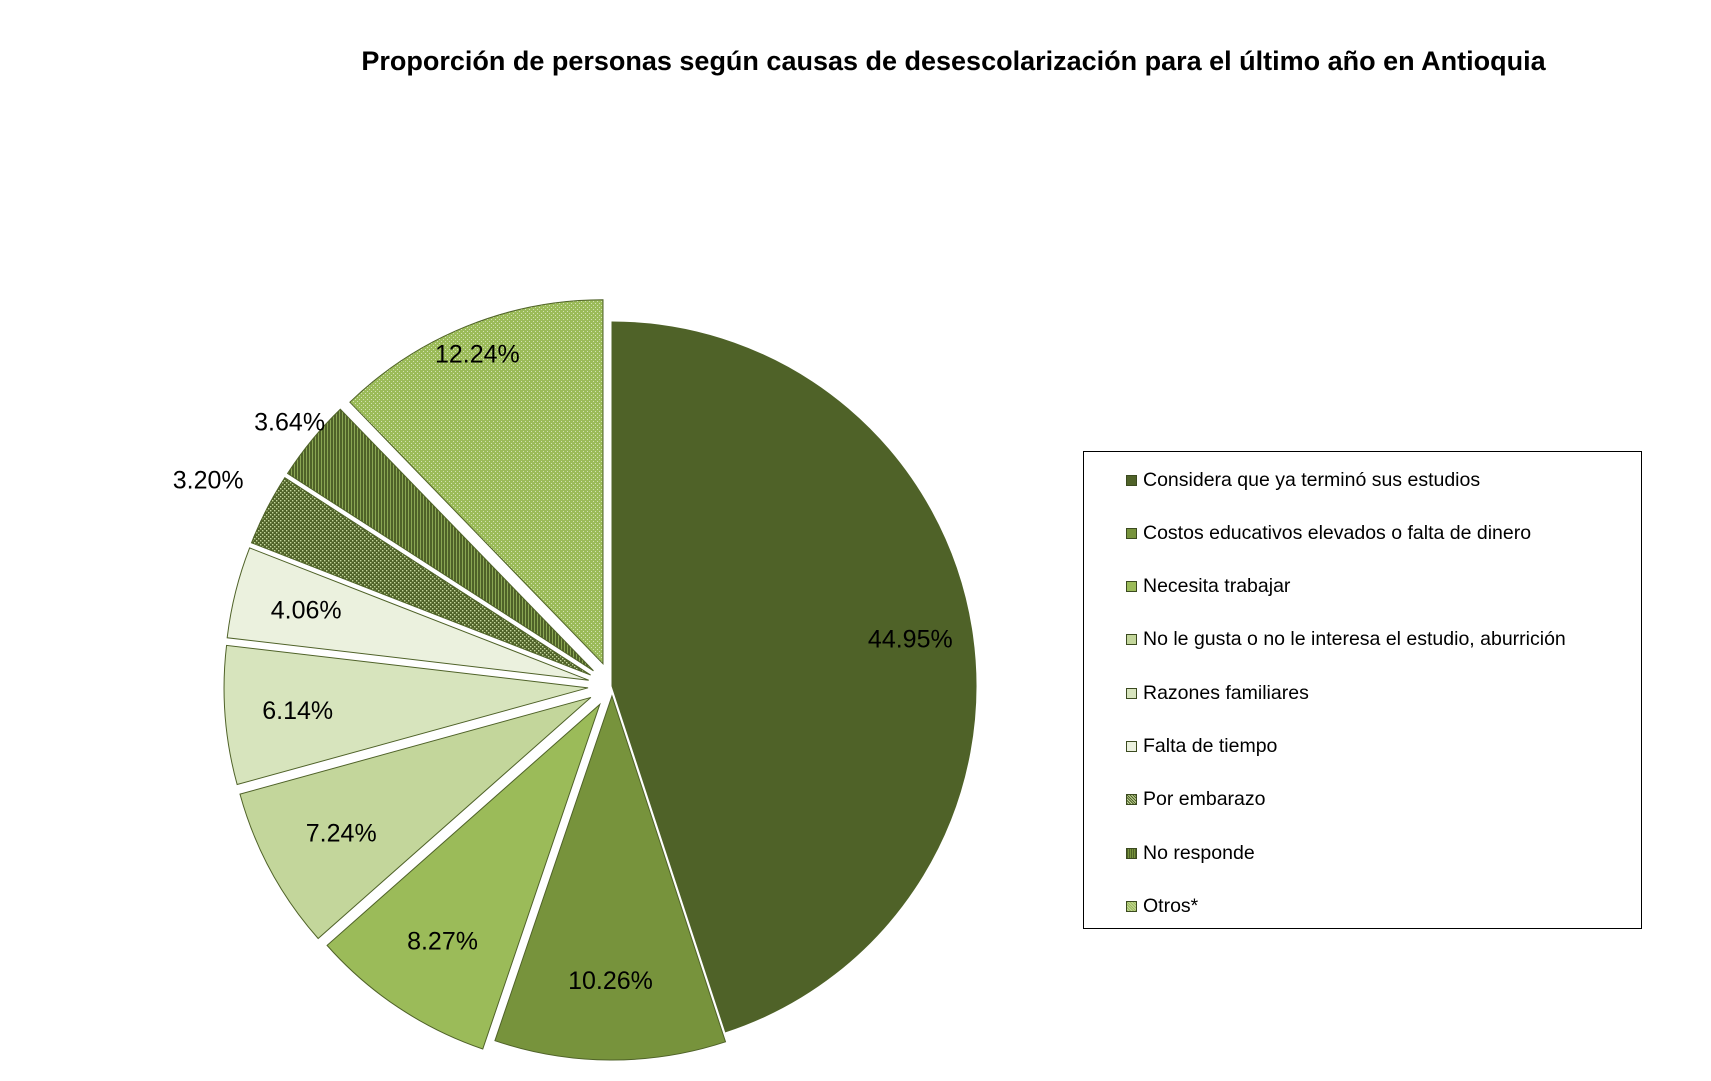 The width and height of the screenshot is (1711, 1081). I want to click on legend-item: Considera que ya terminó sus estudios, so click(1303, 480).